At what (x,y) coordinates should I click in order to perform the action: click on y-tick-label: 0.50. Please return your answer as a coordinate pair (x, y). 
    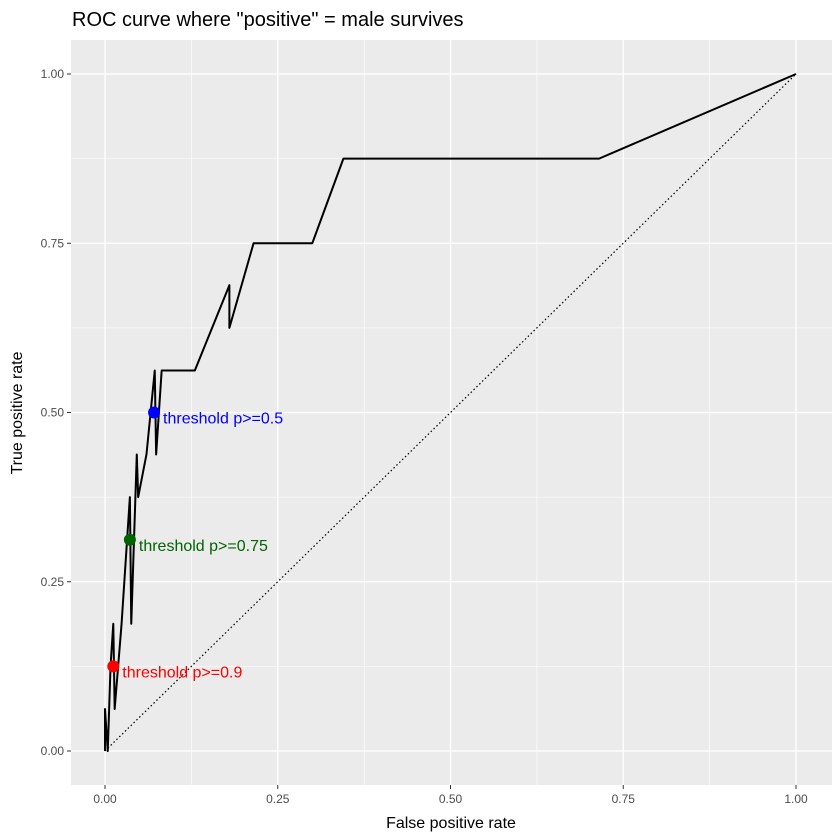
    Looking at the image, I should click on (53, 413).